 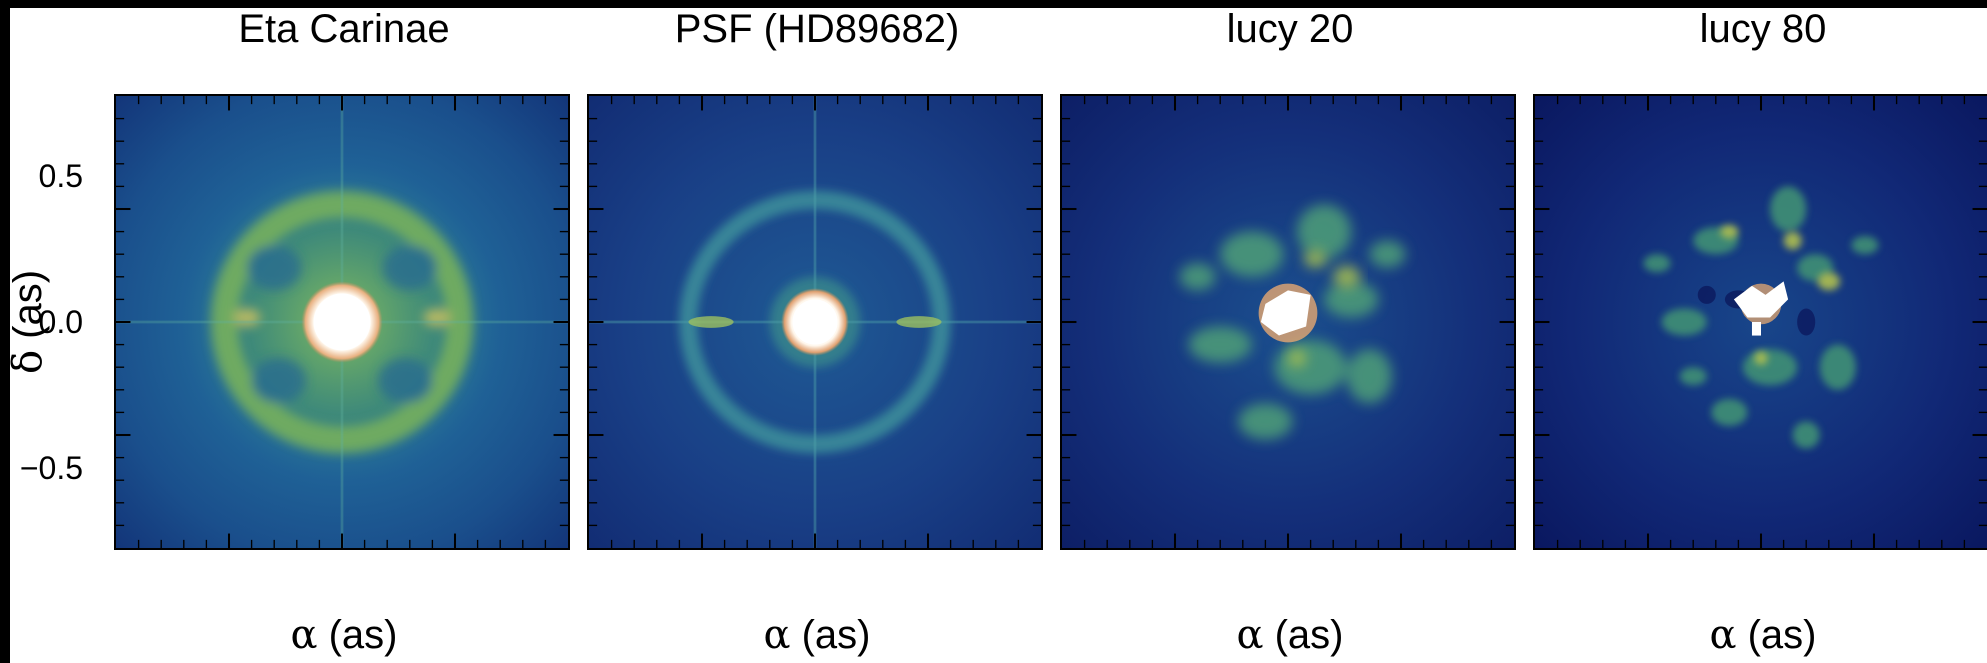 What do you see at coordinates (817, 29) in the screenshot?
I see `panel-title-psf: PSF (HD89682)` at bounding box center [817, 29].